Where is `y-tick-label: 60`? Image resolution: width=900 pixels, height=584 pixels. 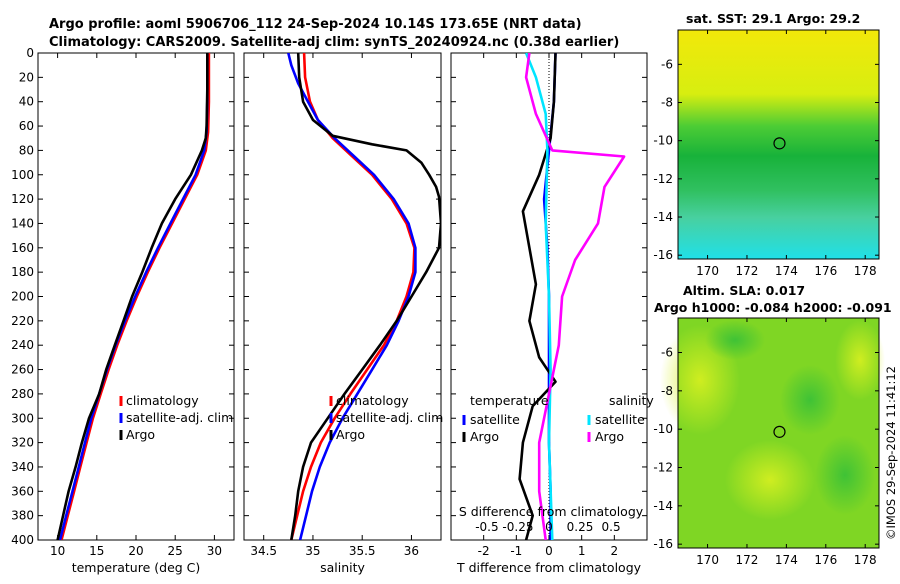
y-tick-label: 60 is located at coordinates (26, 126).